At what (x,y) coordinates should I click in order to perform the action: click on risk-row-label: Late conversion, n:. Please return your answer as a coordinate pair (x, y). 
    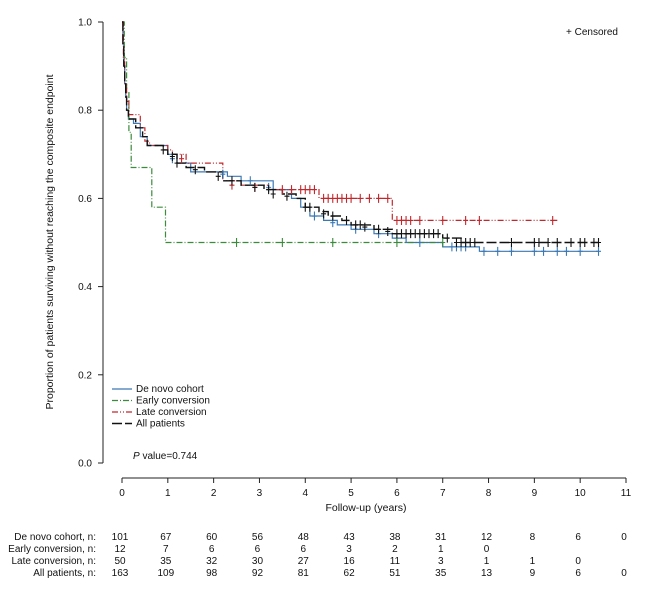
    Looking at the image, I should click on (54, 561).